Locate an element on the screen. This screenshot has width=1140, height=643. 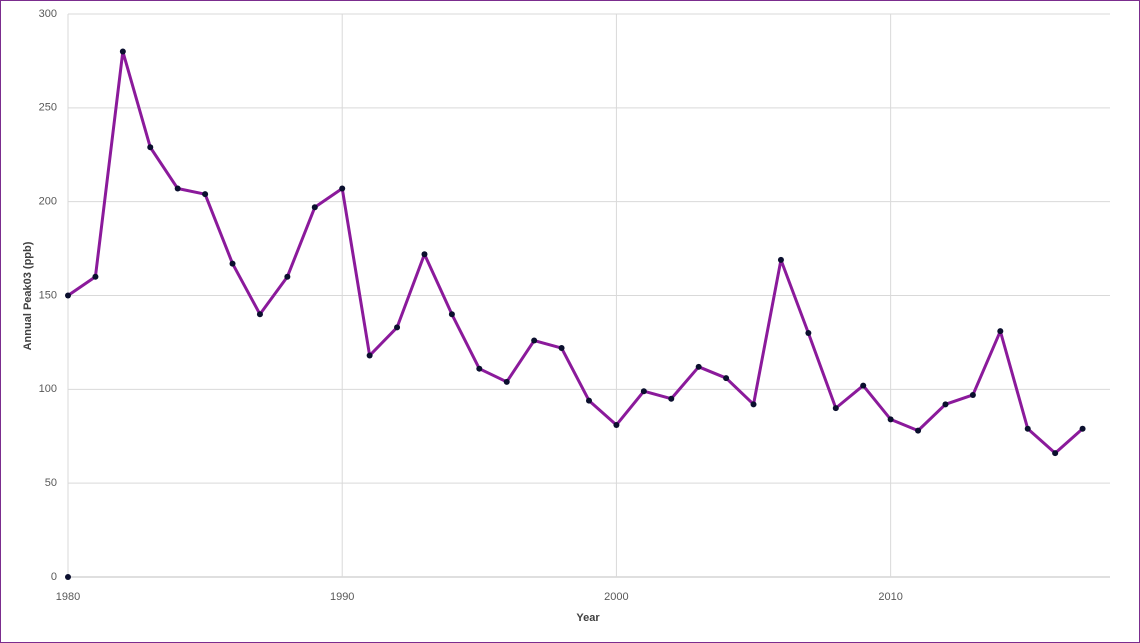
y-tick-label: 150 is located at coordinates (48, 295).